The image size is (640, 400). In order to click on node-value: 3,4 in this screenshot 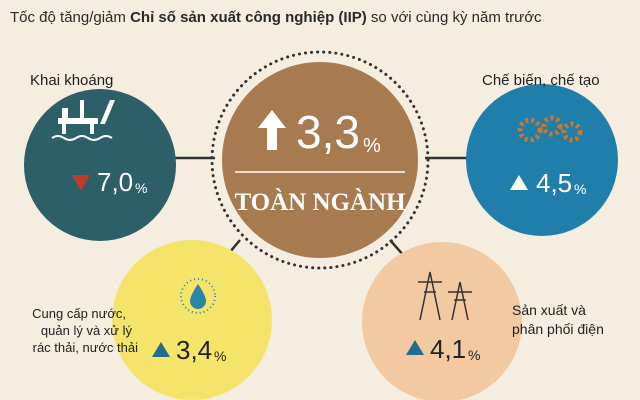, I will do `click(194, 350)`.